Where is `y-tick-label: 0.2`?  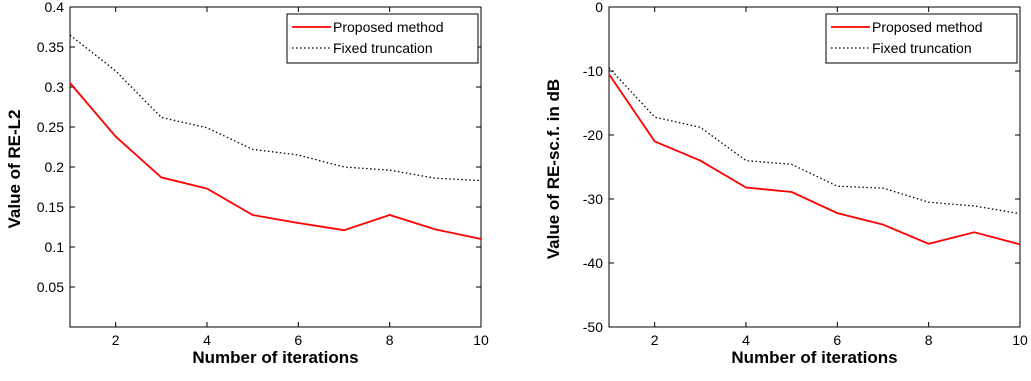 y-tick-label: 0.2 is located at coordinates (55, 167).